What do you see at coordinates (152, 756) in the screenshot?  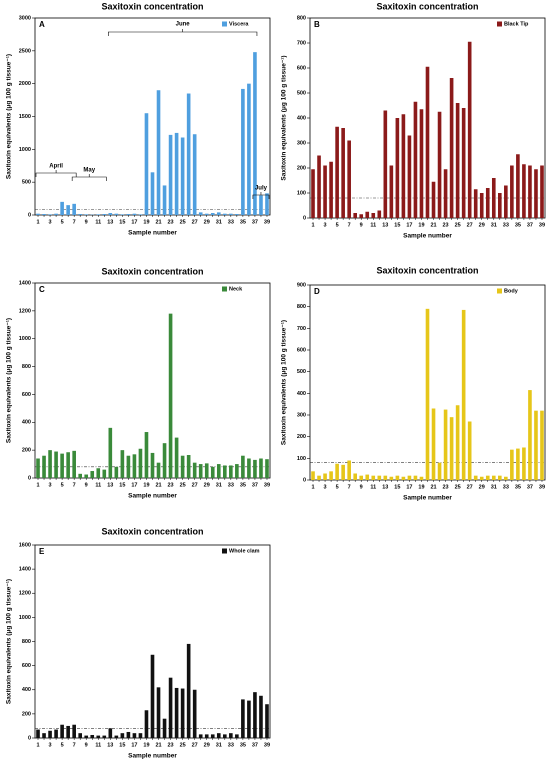 I see `x-axis-label: Sample number` at bounding box center [152, 756].